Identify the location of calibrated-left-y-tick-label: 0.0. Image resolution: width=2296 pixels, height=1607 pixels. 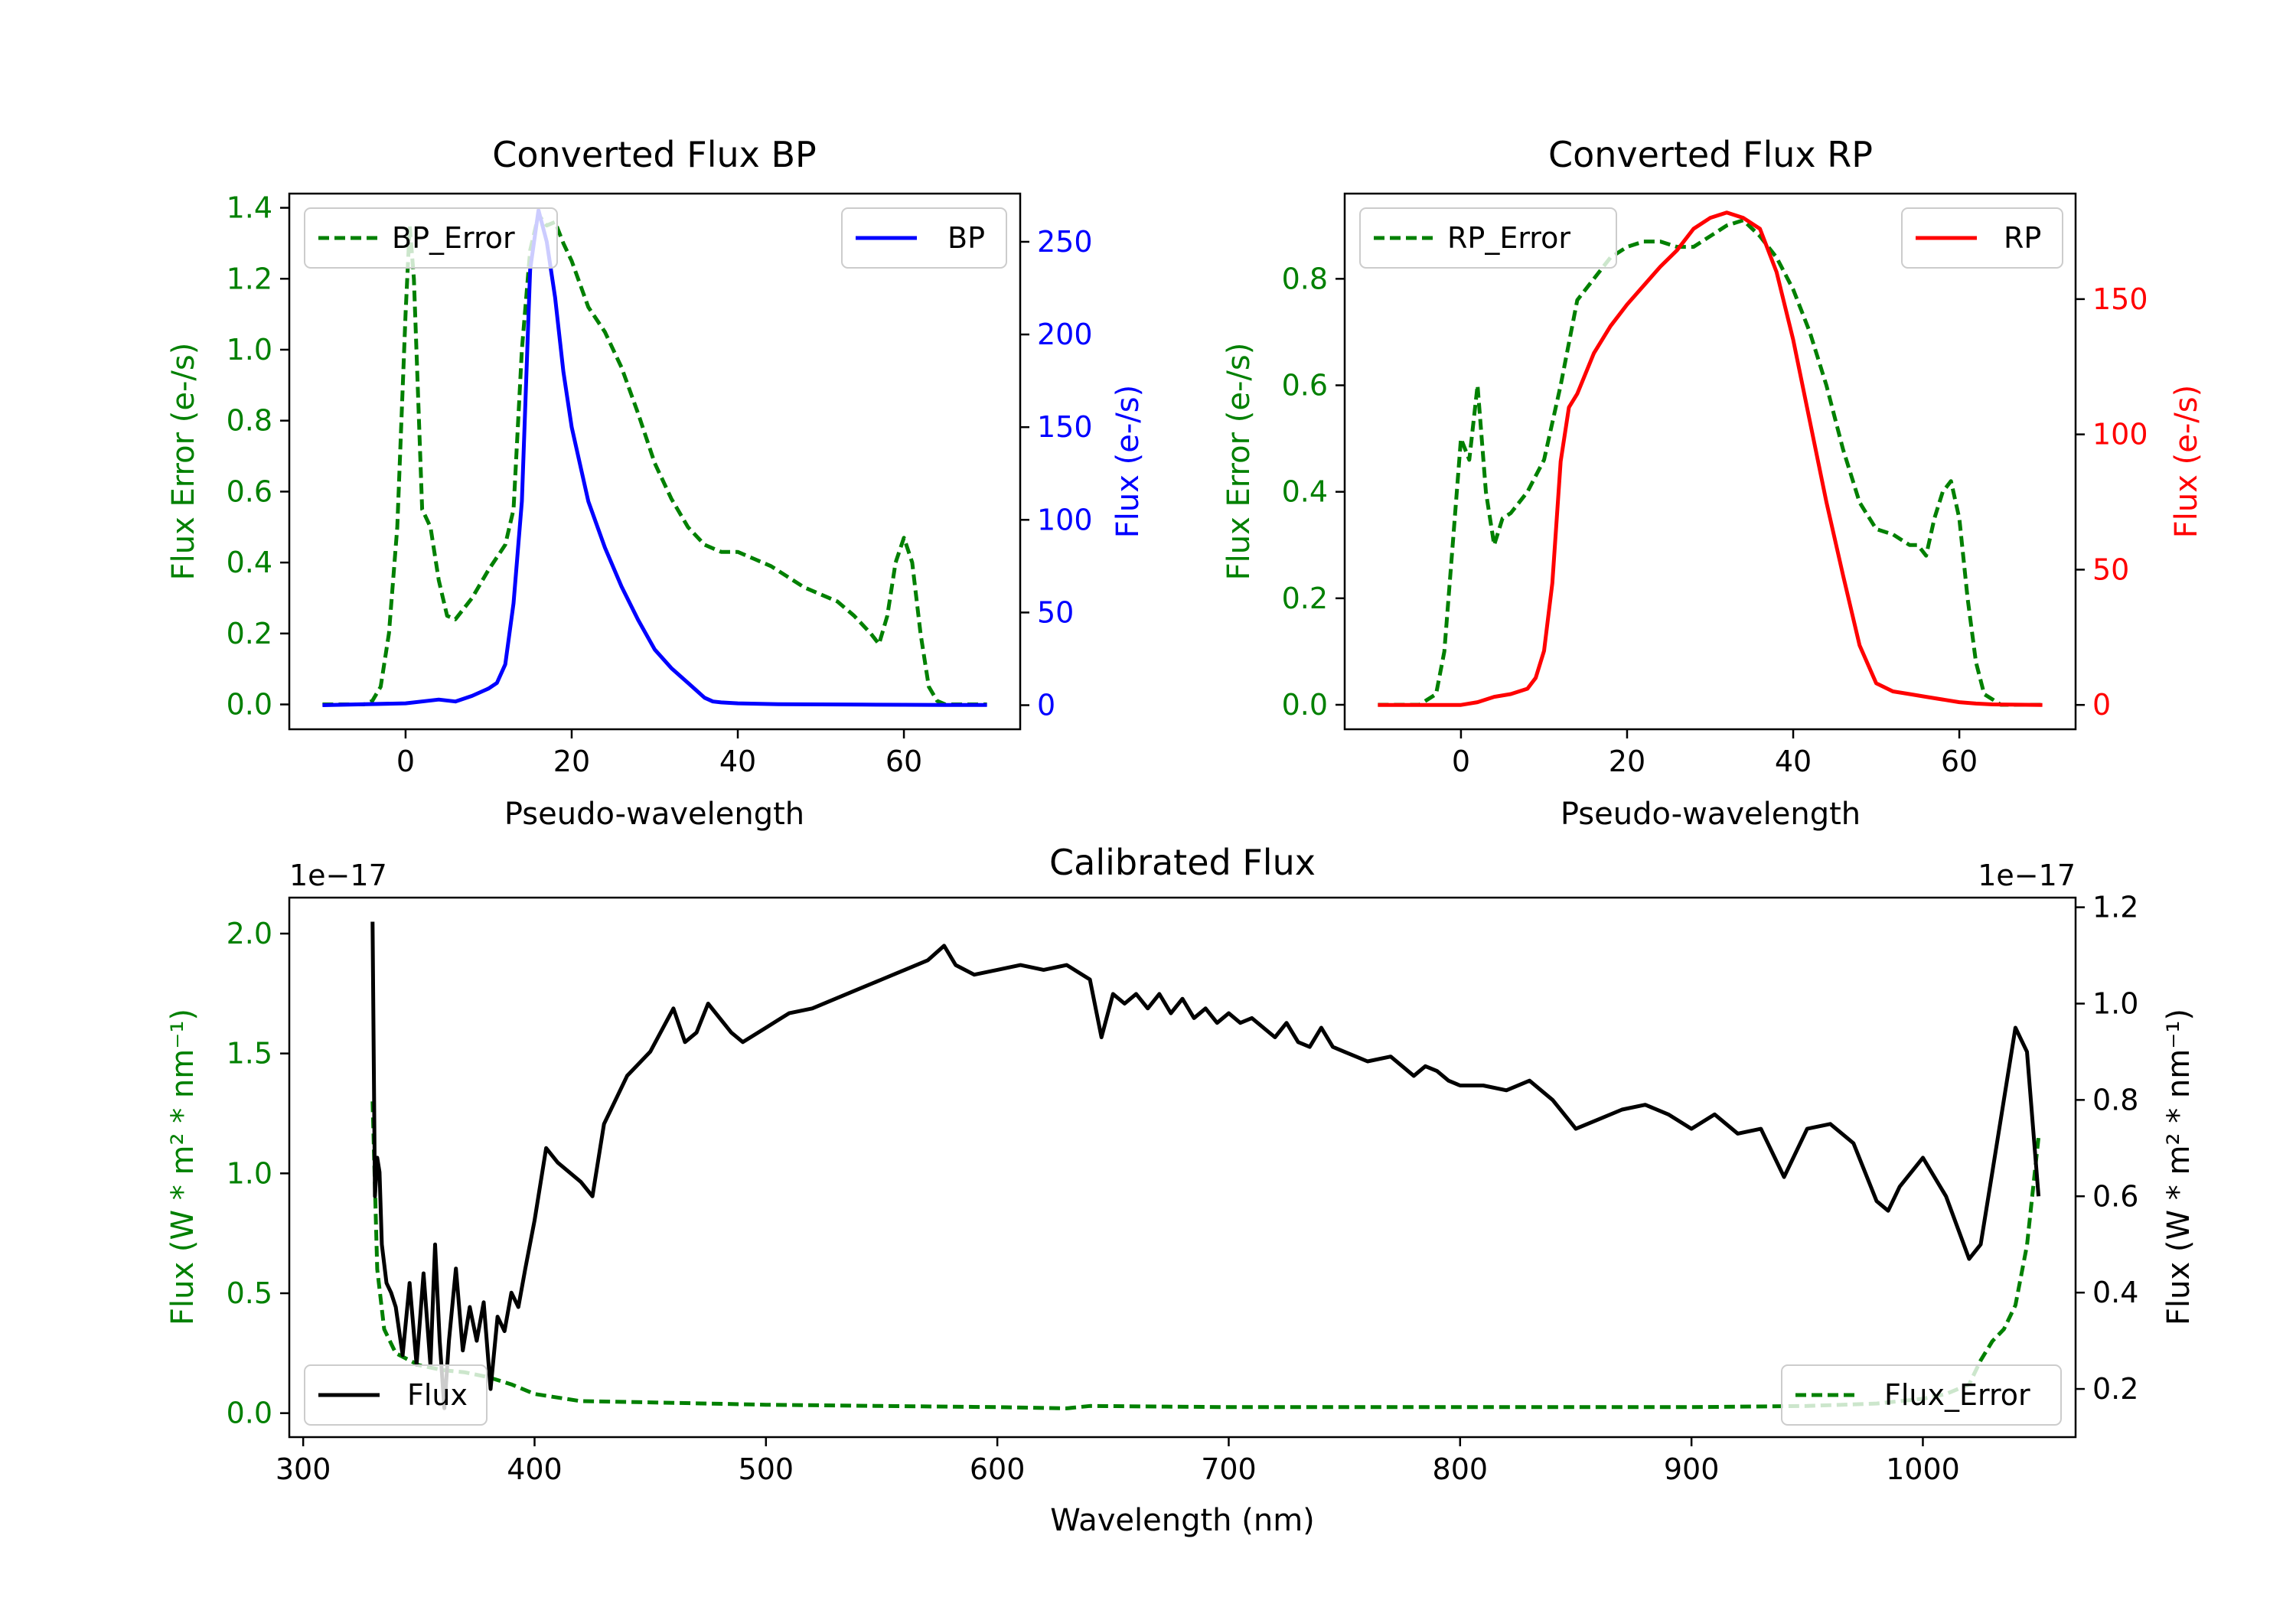
(249, 1413).